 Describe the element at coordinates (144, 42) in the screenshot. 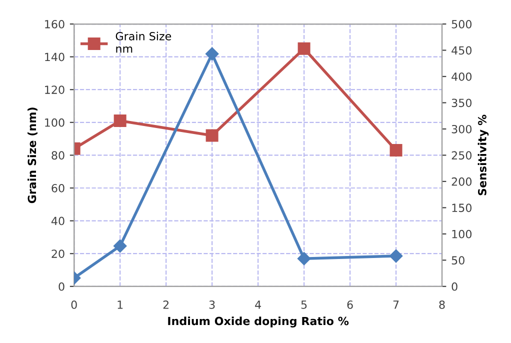

I see `legend-label: Grain Size nm` at that location.